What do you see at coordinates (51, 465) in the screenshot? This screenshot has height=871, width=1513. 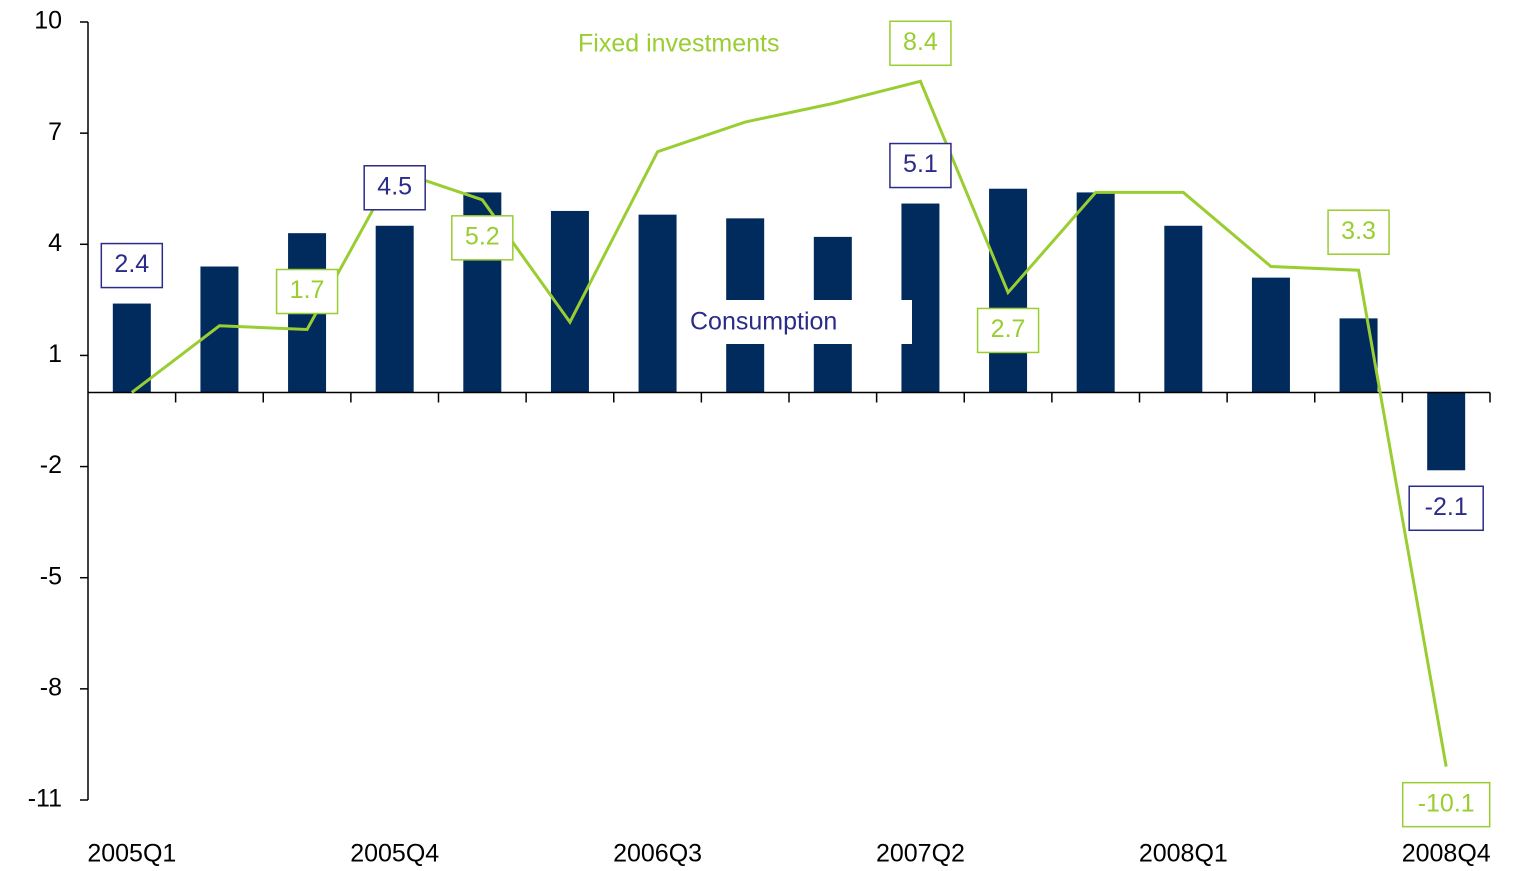 I see `y-tick-label: -2` at bounding box center [51, 465].